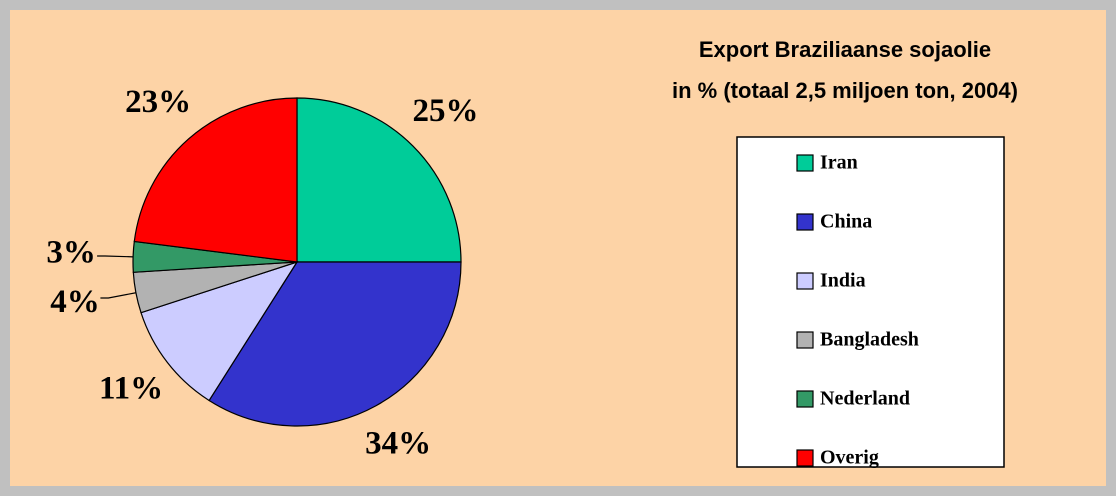  I want to click on data-label: 4%, so click(75, 302).